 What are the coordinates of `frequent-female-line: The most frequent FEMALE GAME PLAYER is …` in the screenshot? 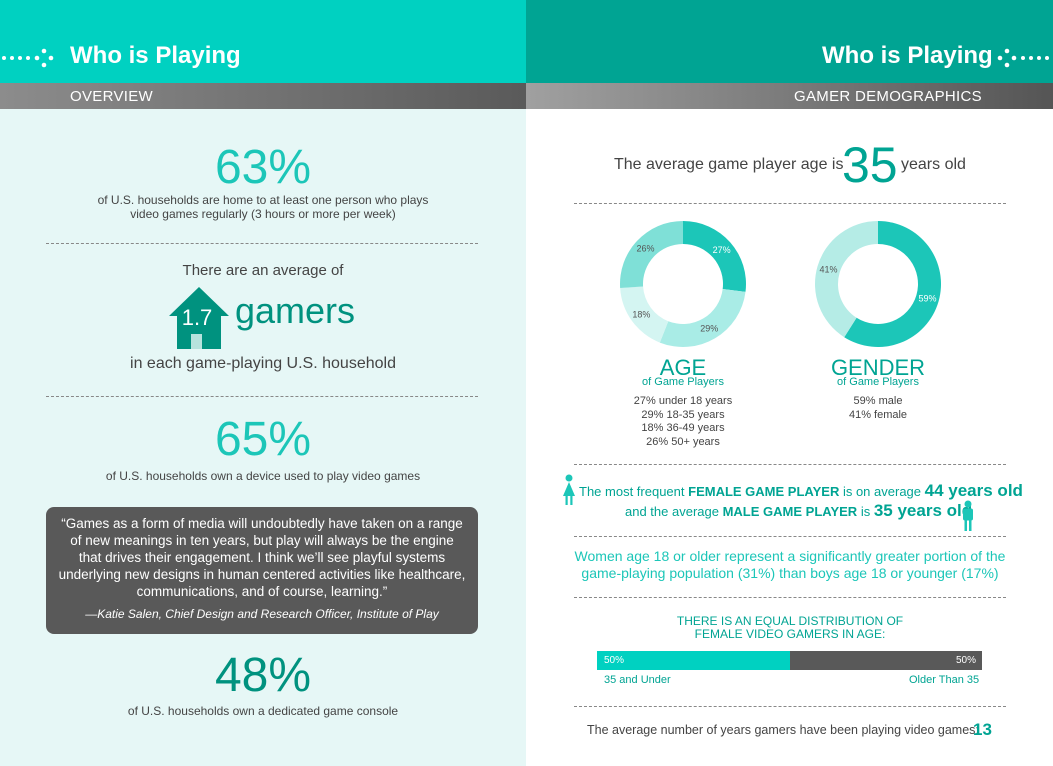 It's located at (801, 491).